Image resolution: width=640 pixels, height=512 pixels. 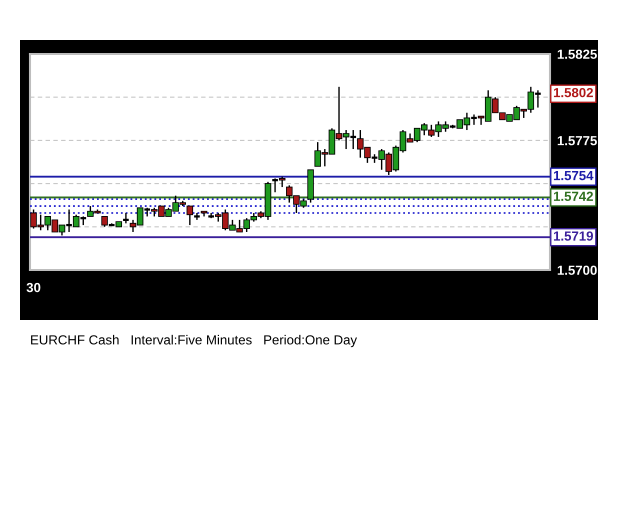 I want to click on x-tick-label: 30, so click(x=33, y=287).